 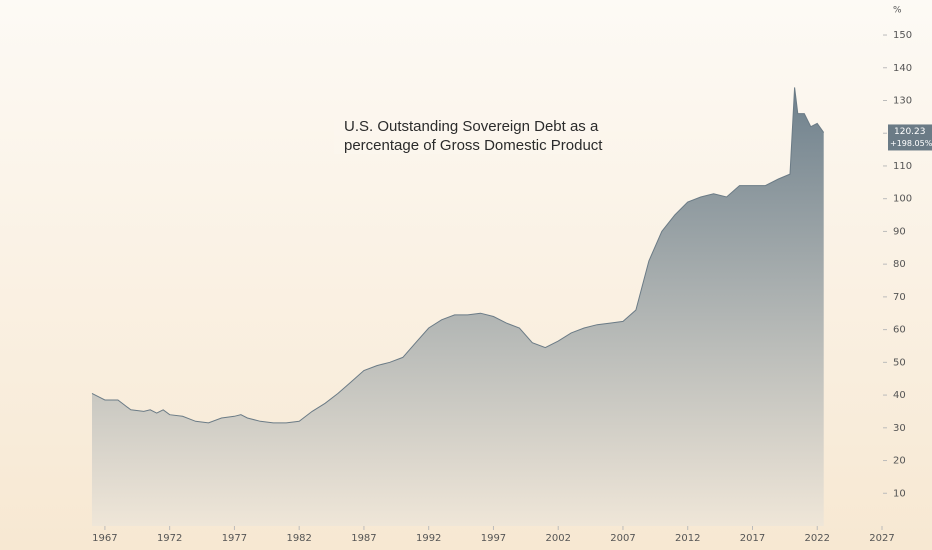 What do you see at coordinates (899, 461) in the screenshot?
I see `y-tick-label: 20` at bounding box center [899, 461].